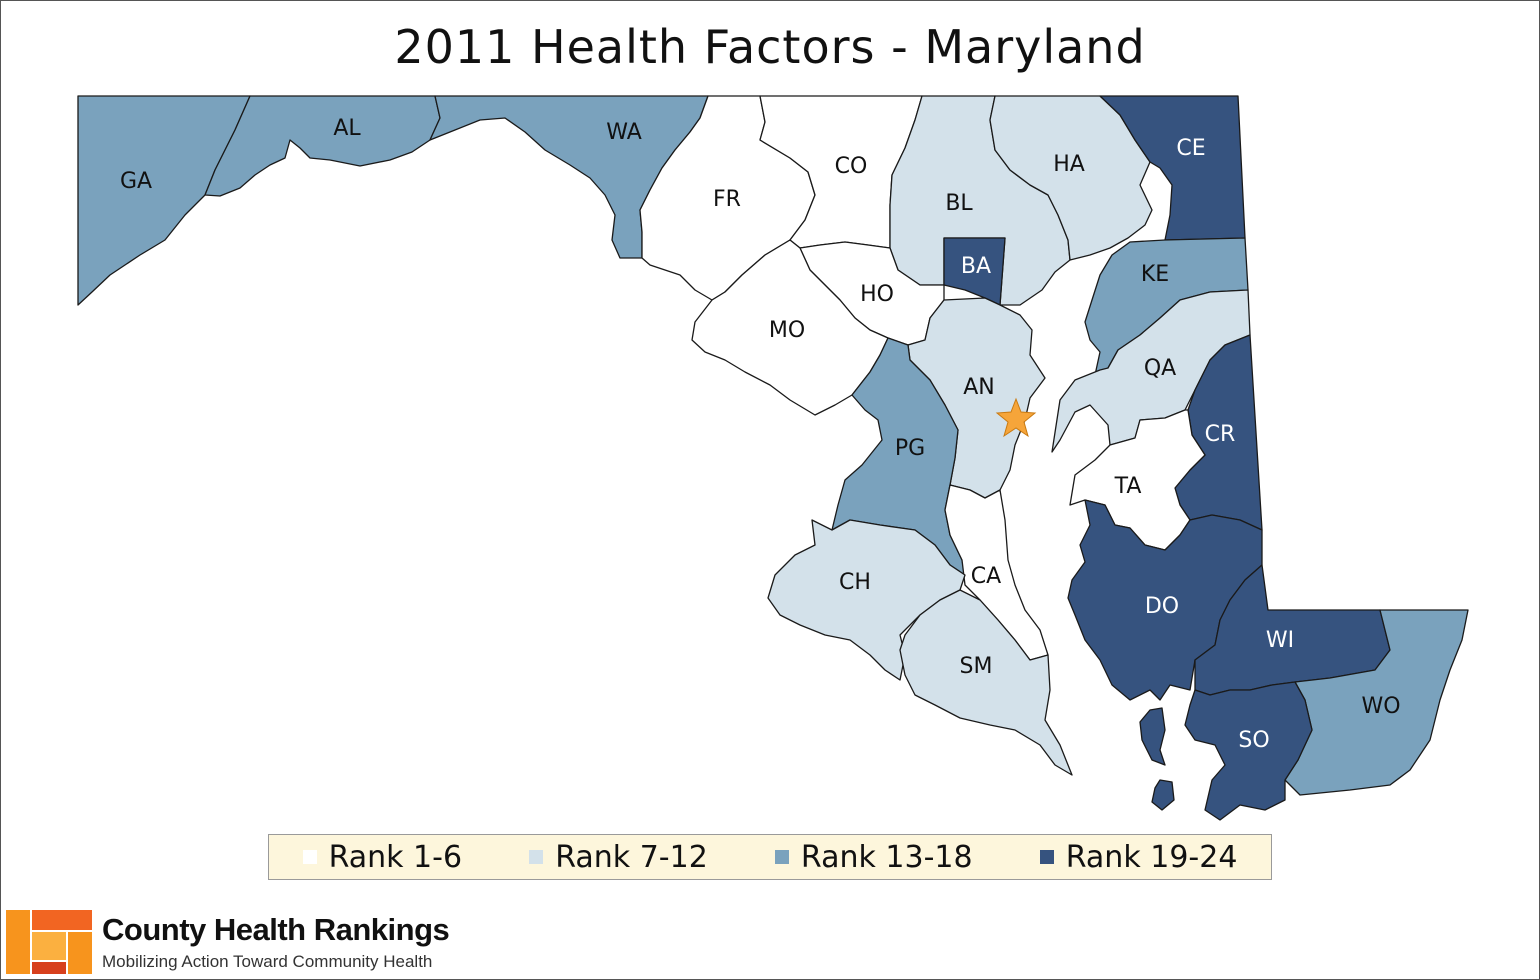  I want to click on legend-label: Rank 7-12, so click(631, 857).